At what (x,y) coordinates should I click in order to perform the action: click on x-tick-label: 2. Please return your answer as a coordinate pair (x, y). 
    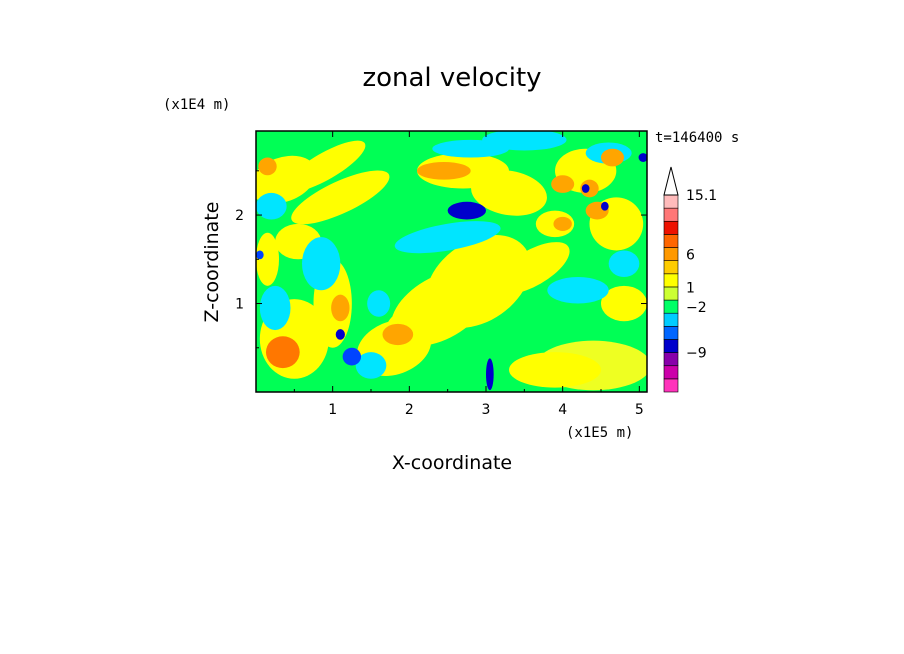
    Looking at the image, I should click on (409, 410).